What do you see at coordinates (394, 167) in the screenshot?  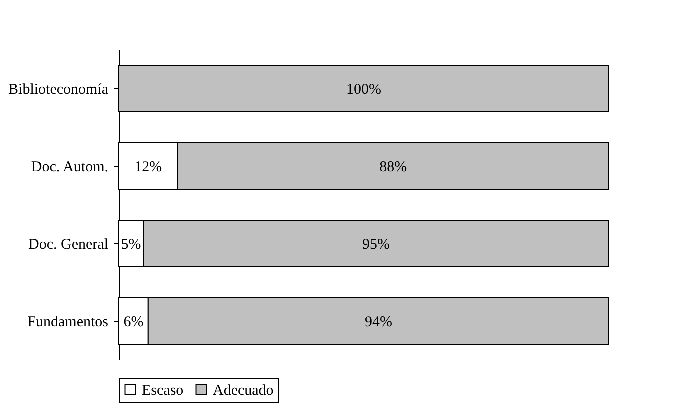 I see `data-label: 88%` at bounding box center [394, 167].